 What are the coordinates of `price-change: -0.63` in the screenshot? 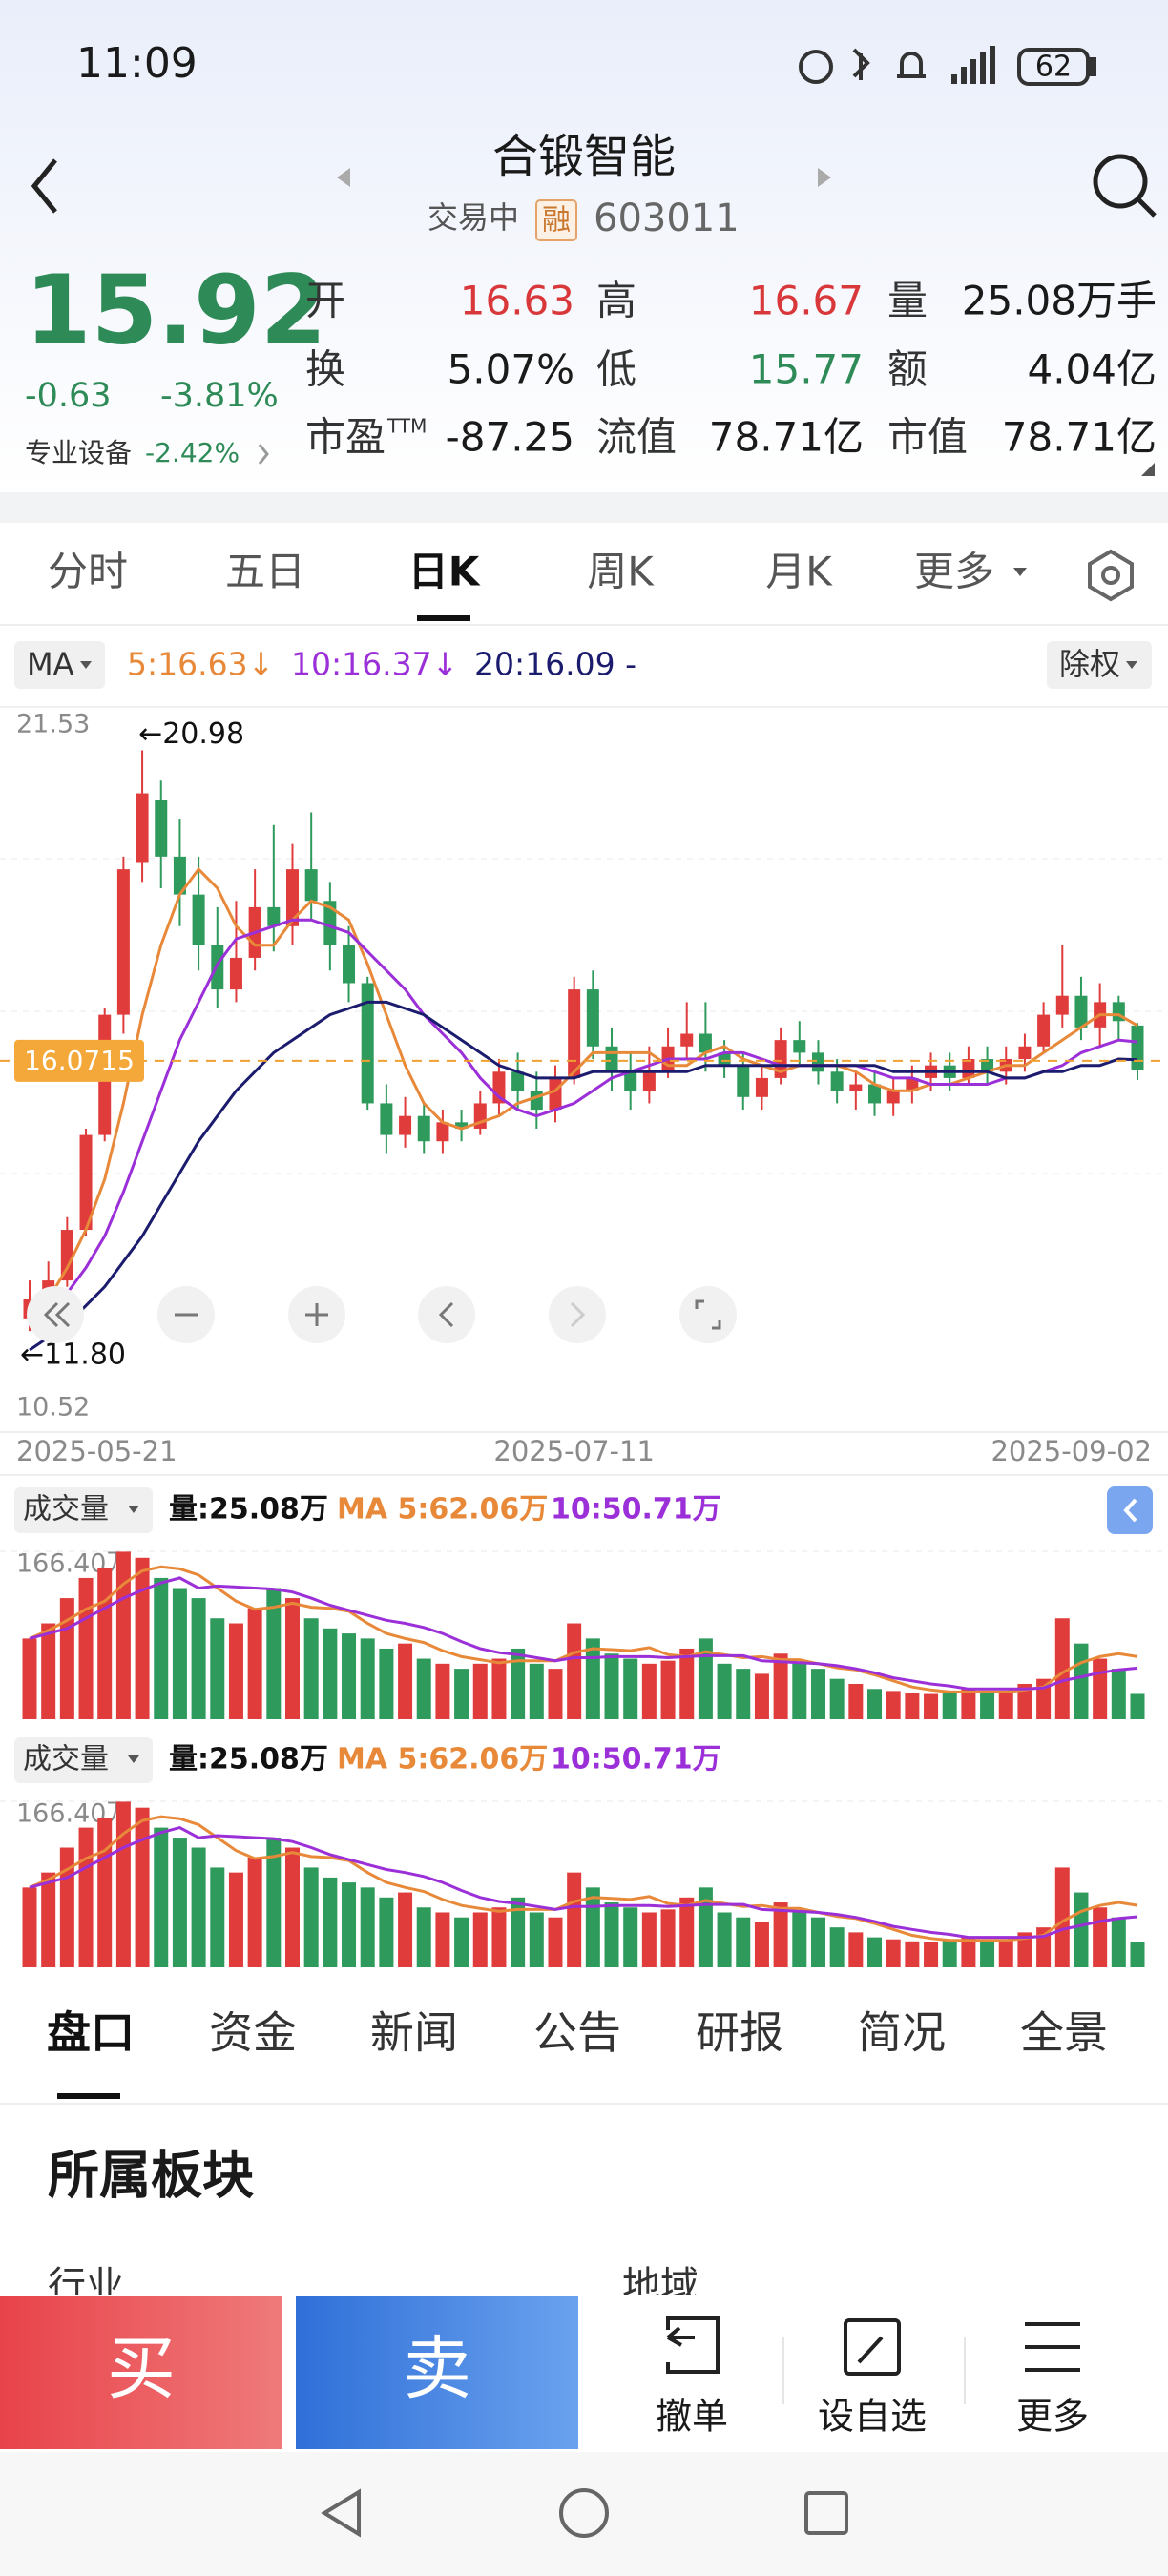 It's located at (68, 396).